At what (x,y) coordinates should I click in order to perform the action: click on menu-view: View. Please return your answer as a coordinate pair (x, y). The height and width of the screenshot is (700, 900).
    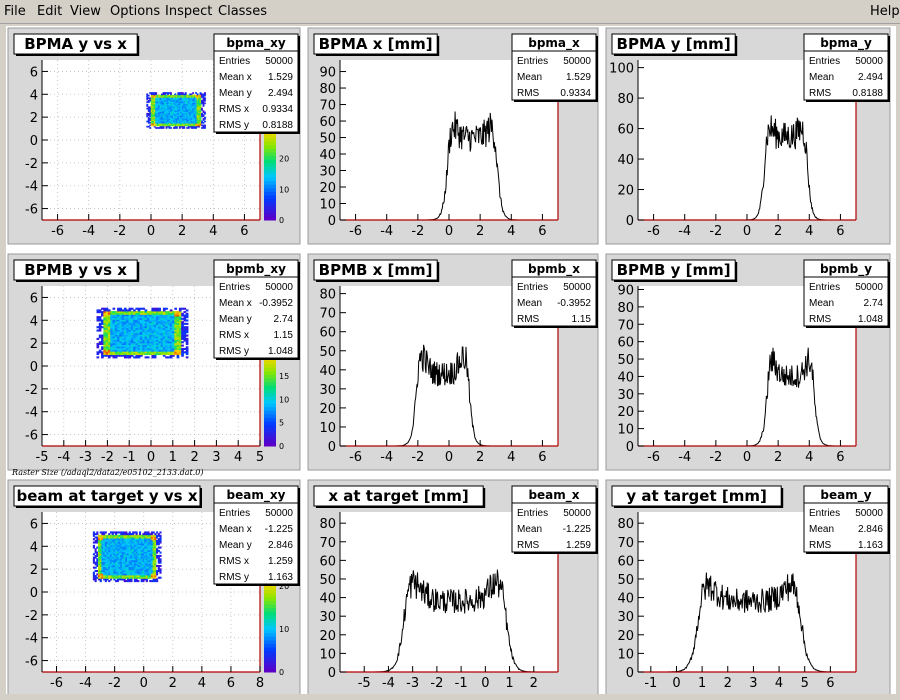
    Looking at the image, I should click on (85, 11).